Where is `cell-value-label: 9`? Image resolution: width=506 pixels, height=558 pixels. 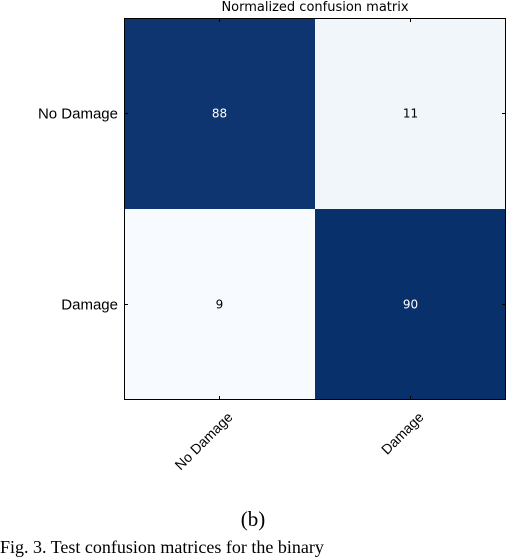
cell-value-label: 9 is located at coordinates (220, 305).